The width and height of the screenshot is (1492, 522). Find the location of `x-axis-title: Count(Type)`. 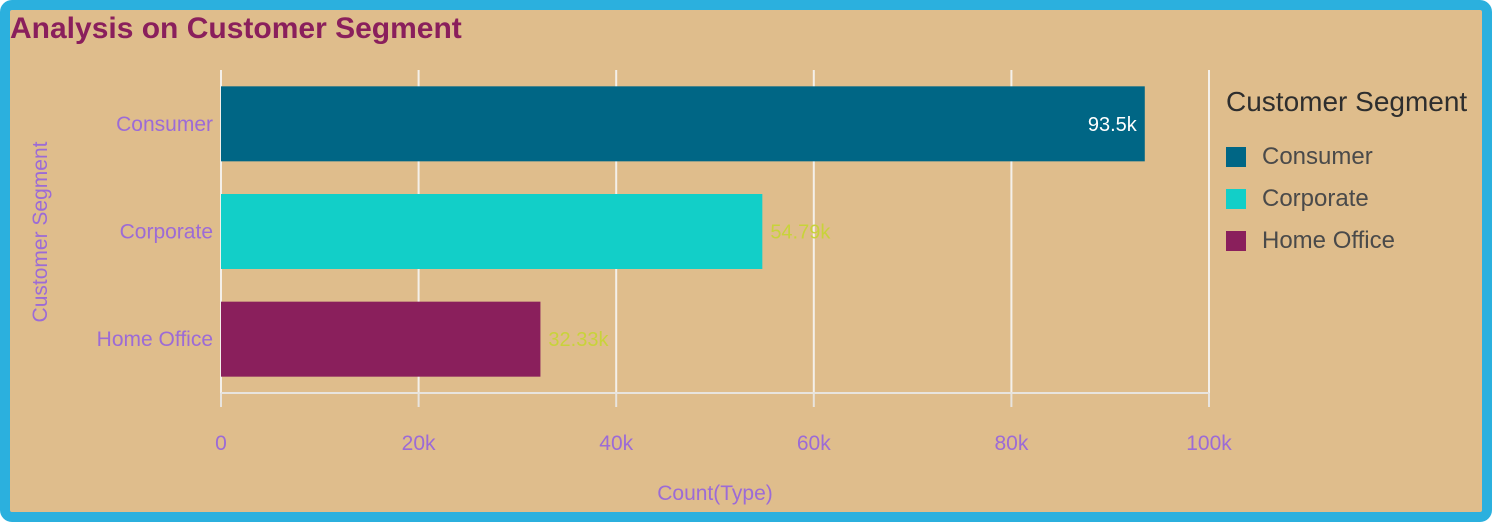

x-axis-title: Count(Type) is located at coordinates (715, 493).